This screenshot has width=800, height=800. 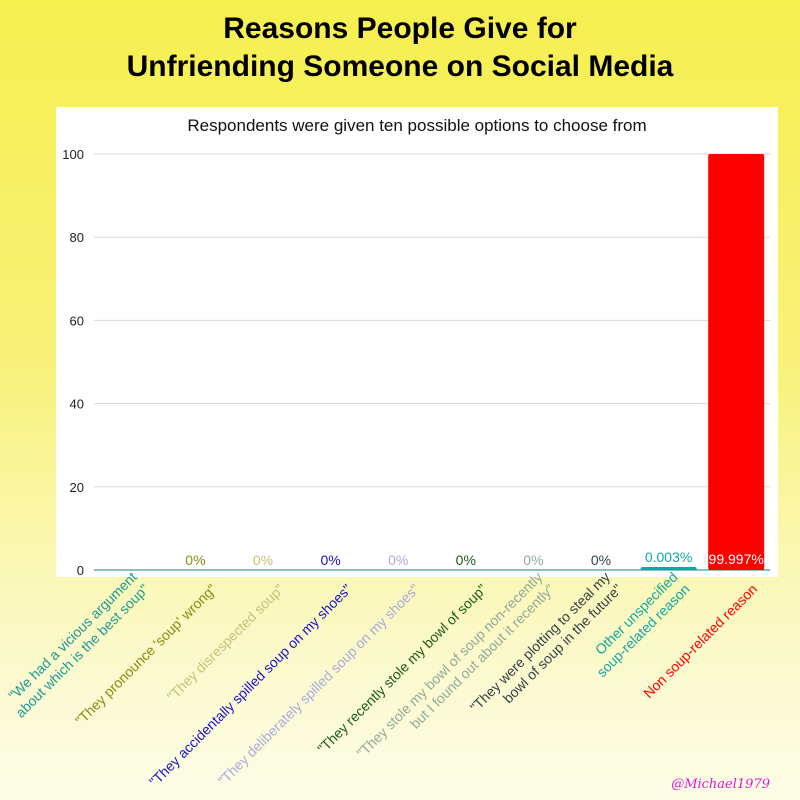 What do you see at coordinates (400, 28) in the screenshot?
I see `chart-title-line-1: Reasons People Give for` at bounding box center [400, 28].